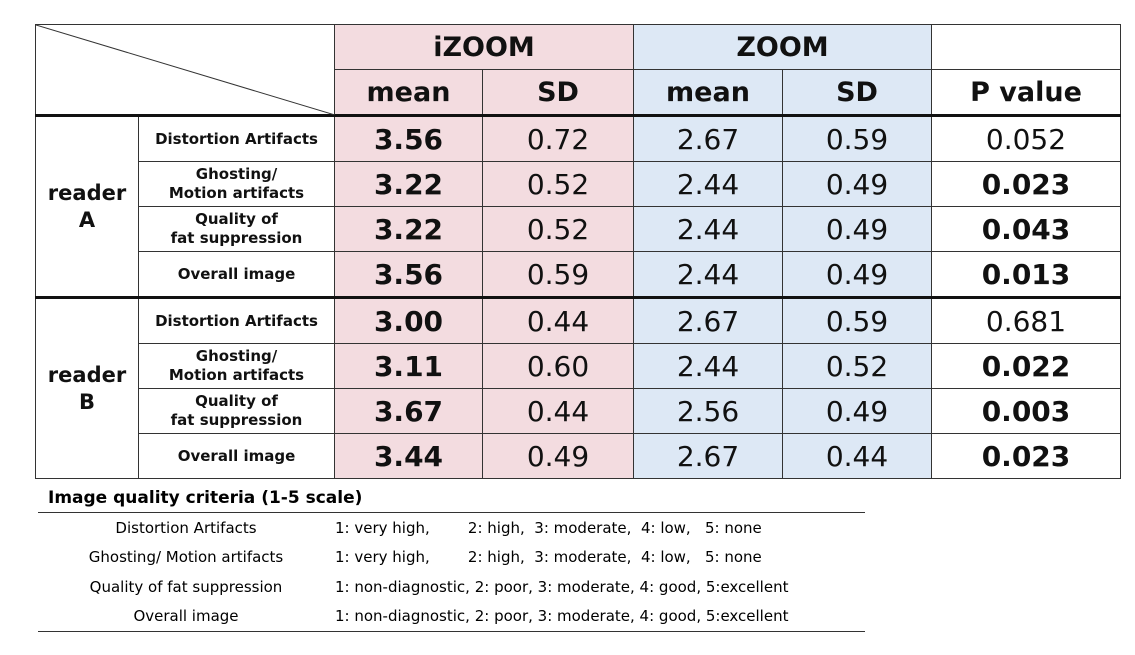  I want to click on p-value: 0.003, so click(1026, 411).